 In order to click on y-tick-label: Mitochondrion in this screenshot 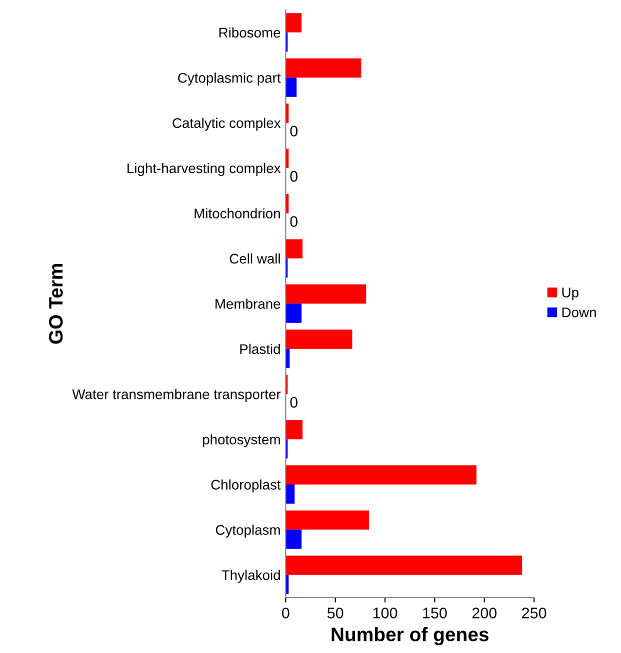, I will do `click(237, 213)`.